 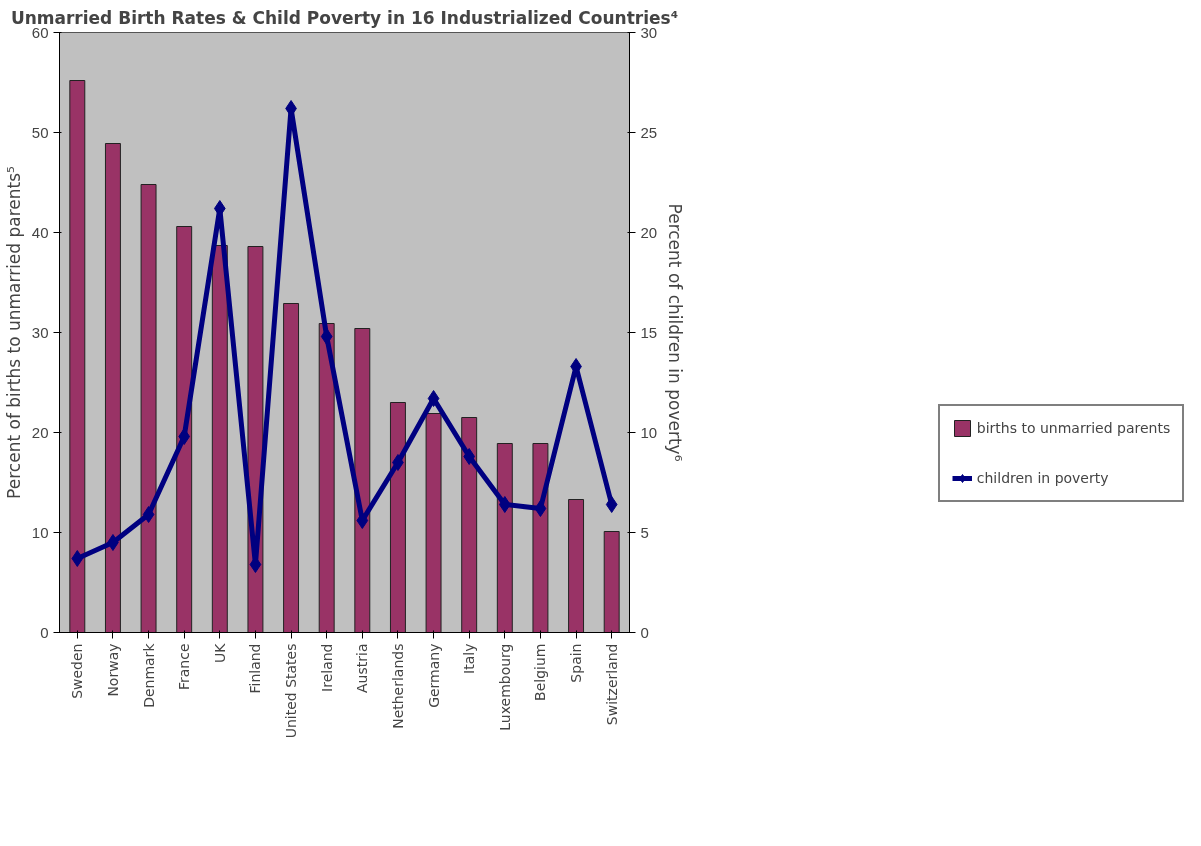 I want to click on x-tick-label: Belgium, so click(x=540, y=672).